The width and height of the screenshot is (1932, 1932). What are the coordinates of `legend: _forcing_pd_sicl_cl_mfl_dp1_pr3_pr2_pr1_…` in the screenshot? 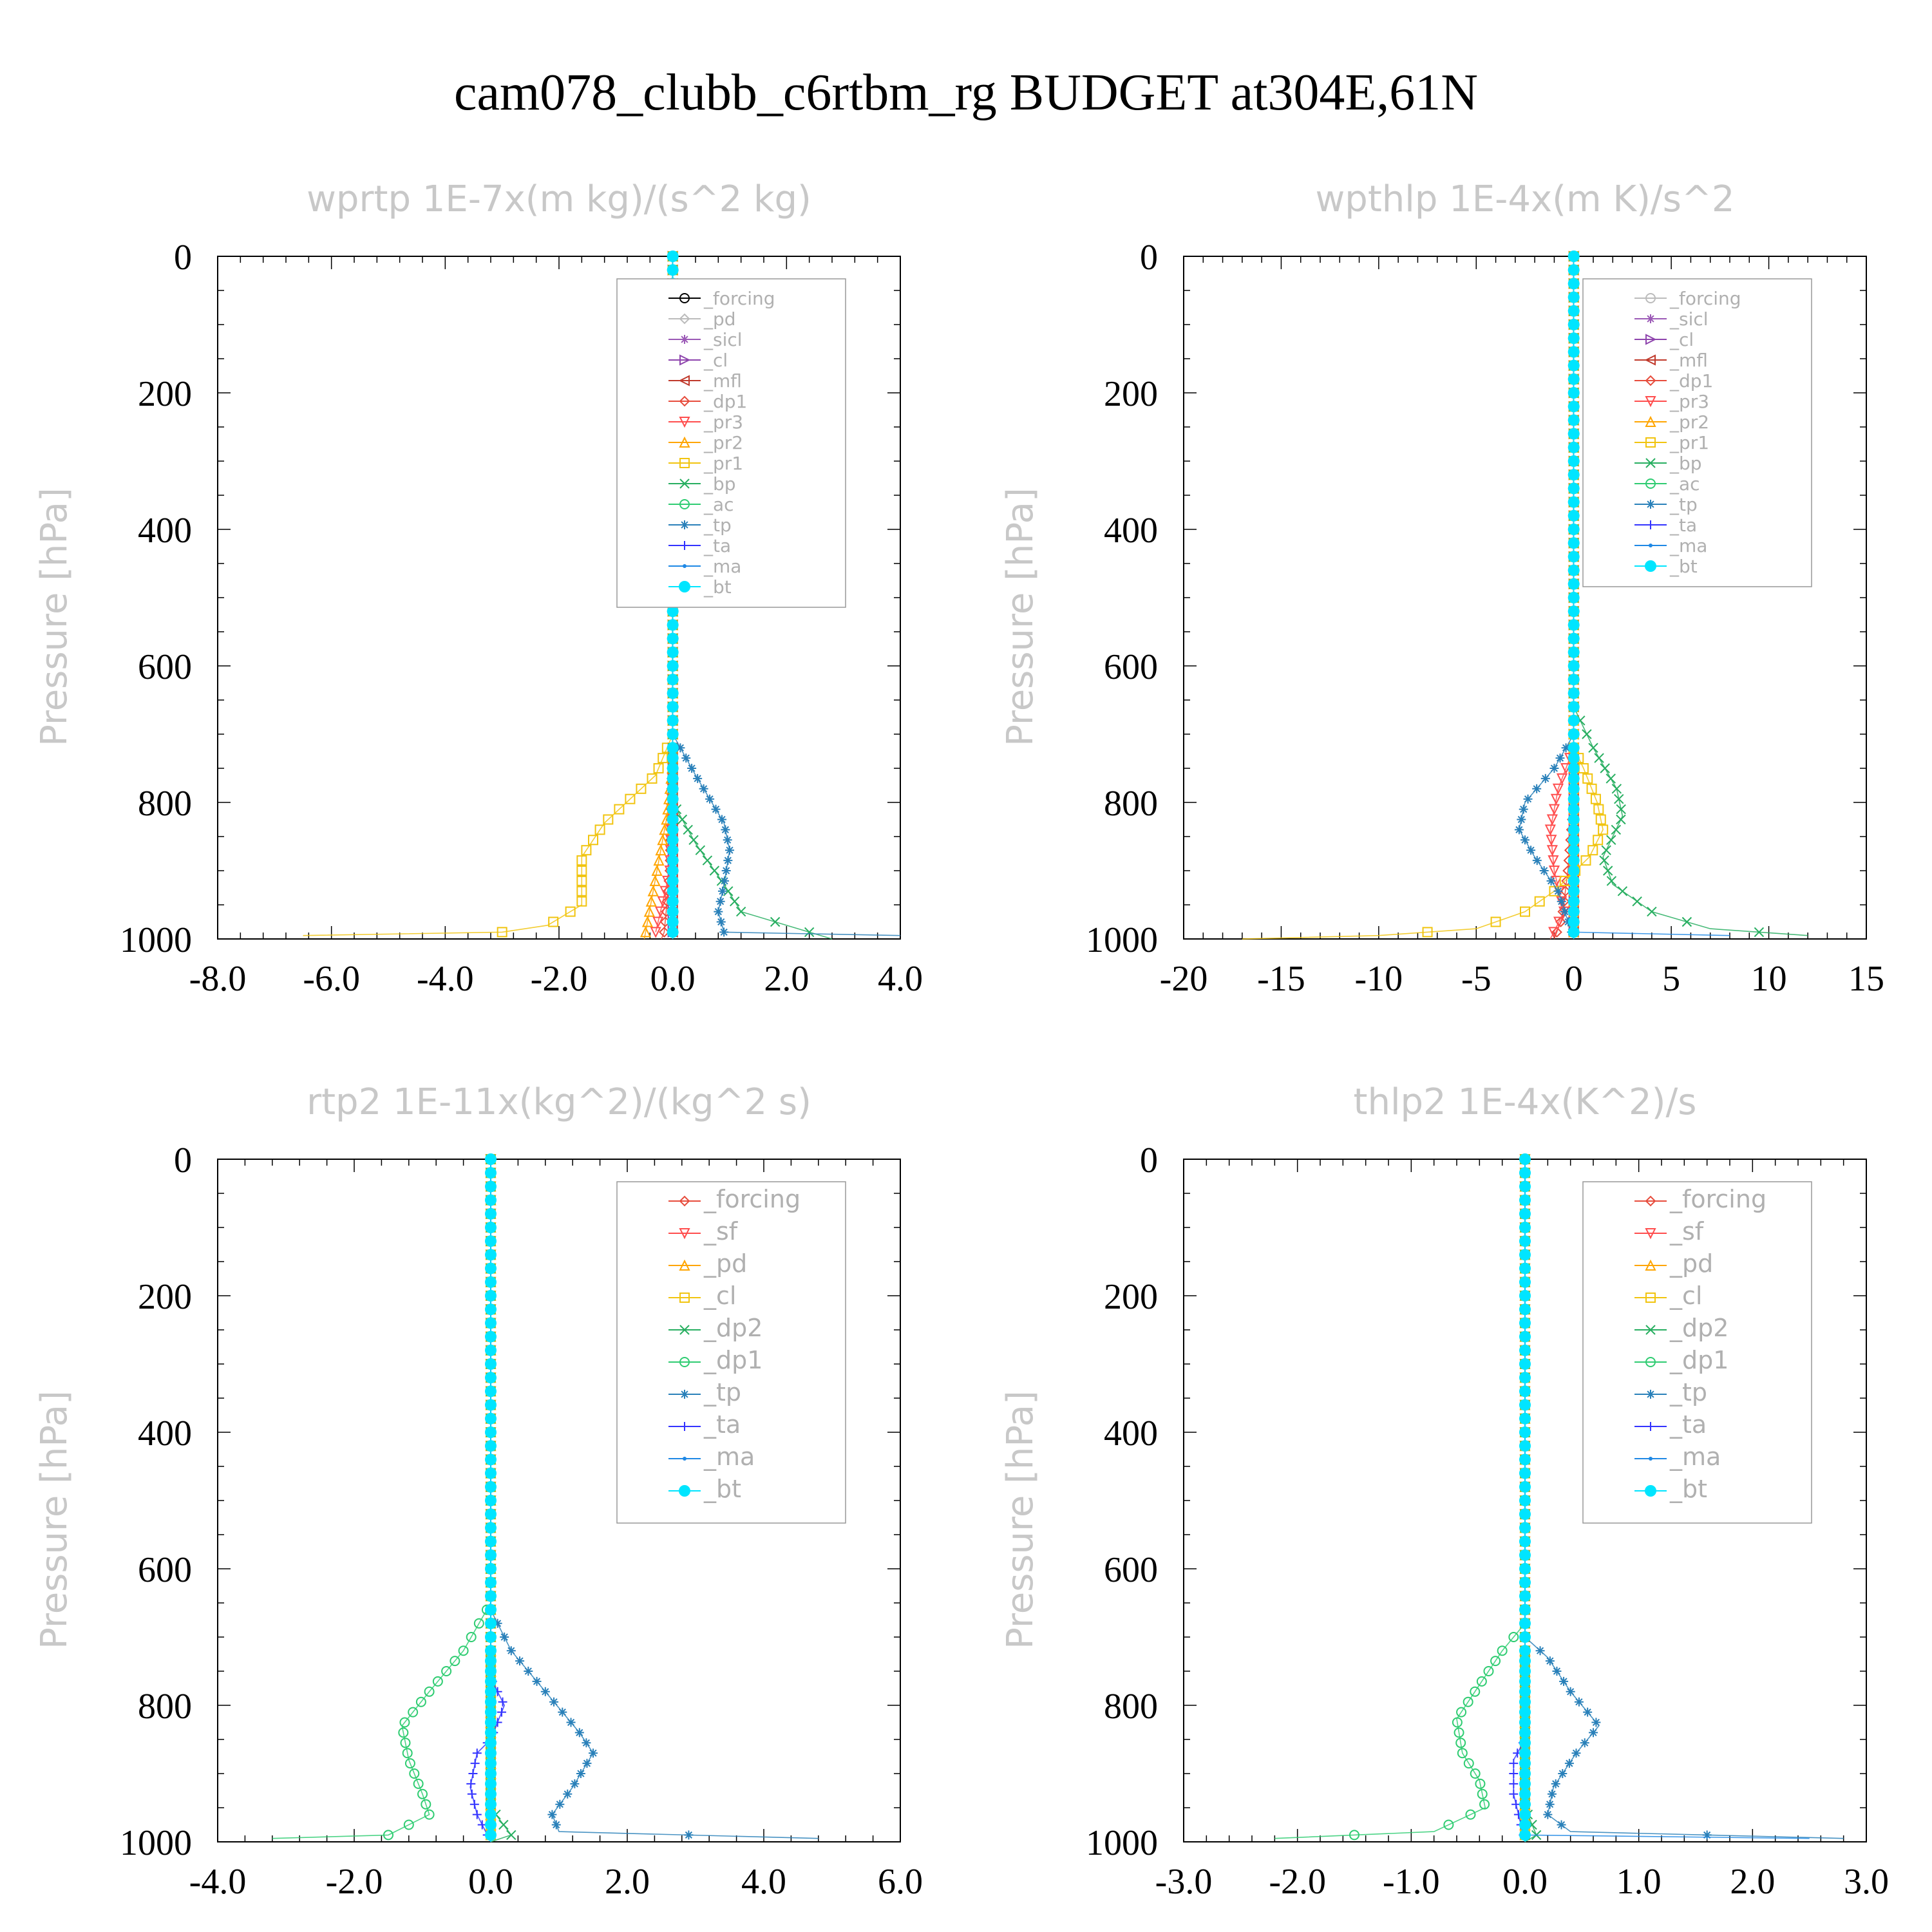 It's located at (731, 443).